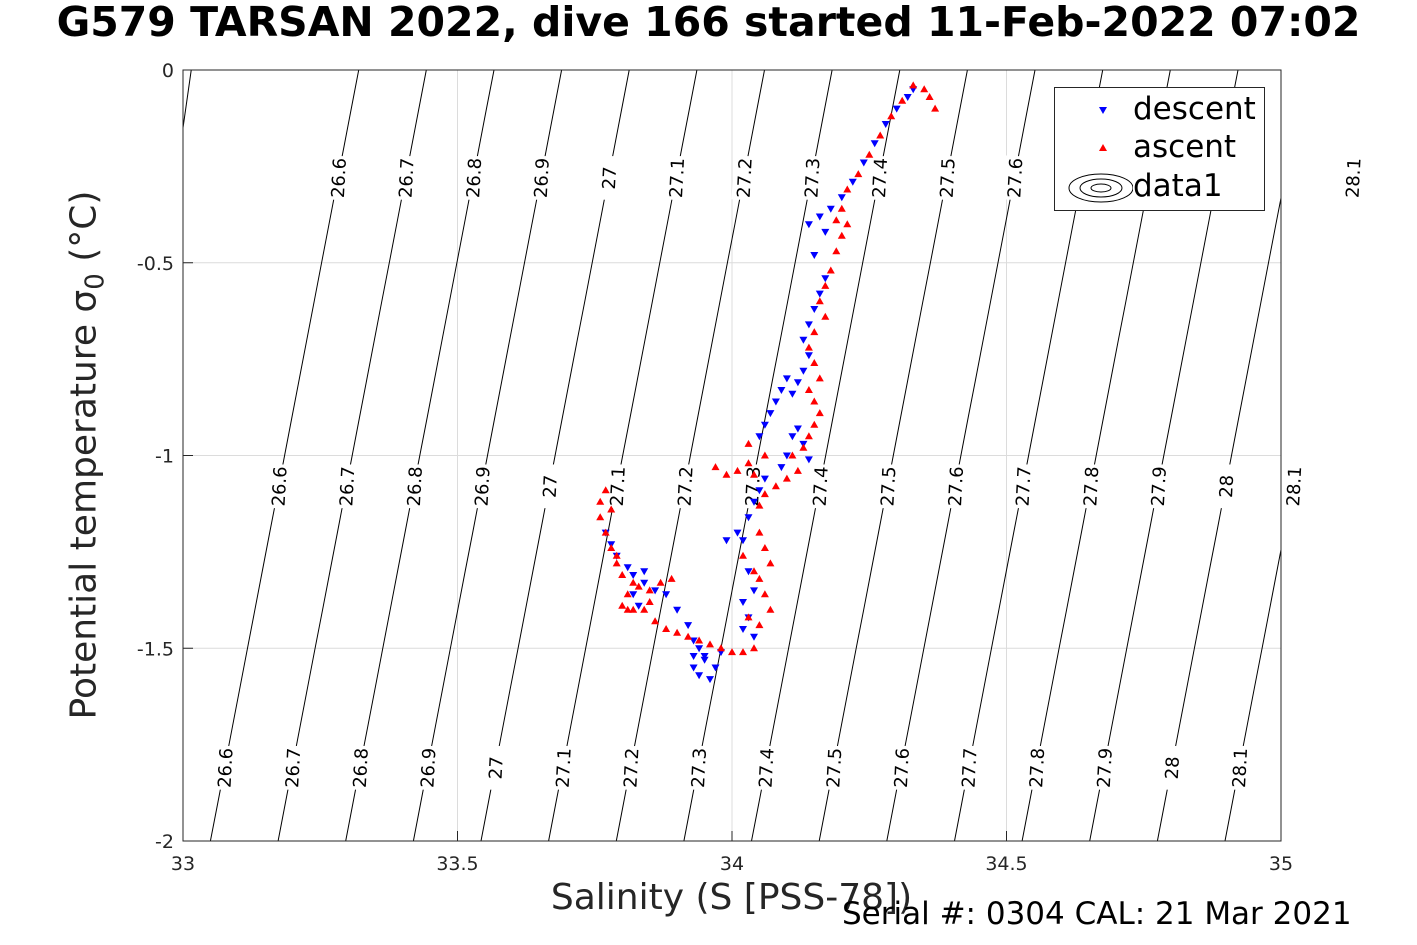 The image size is (1417, 945). What do you see at coordinates (1097, 914) in the screenshot?
I see `serial-calibration-text: Serial #: 0304 CAL: 21 Mar 2021` at bounding box center [1097, 914].